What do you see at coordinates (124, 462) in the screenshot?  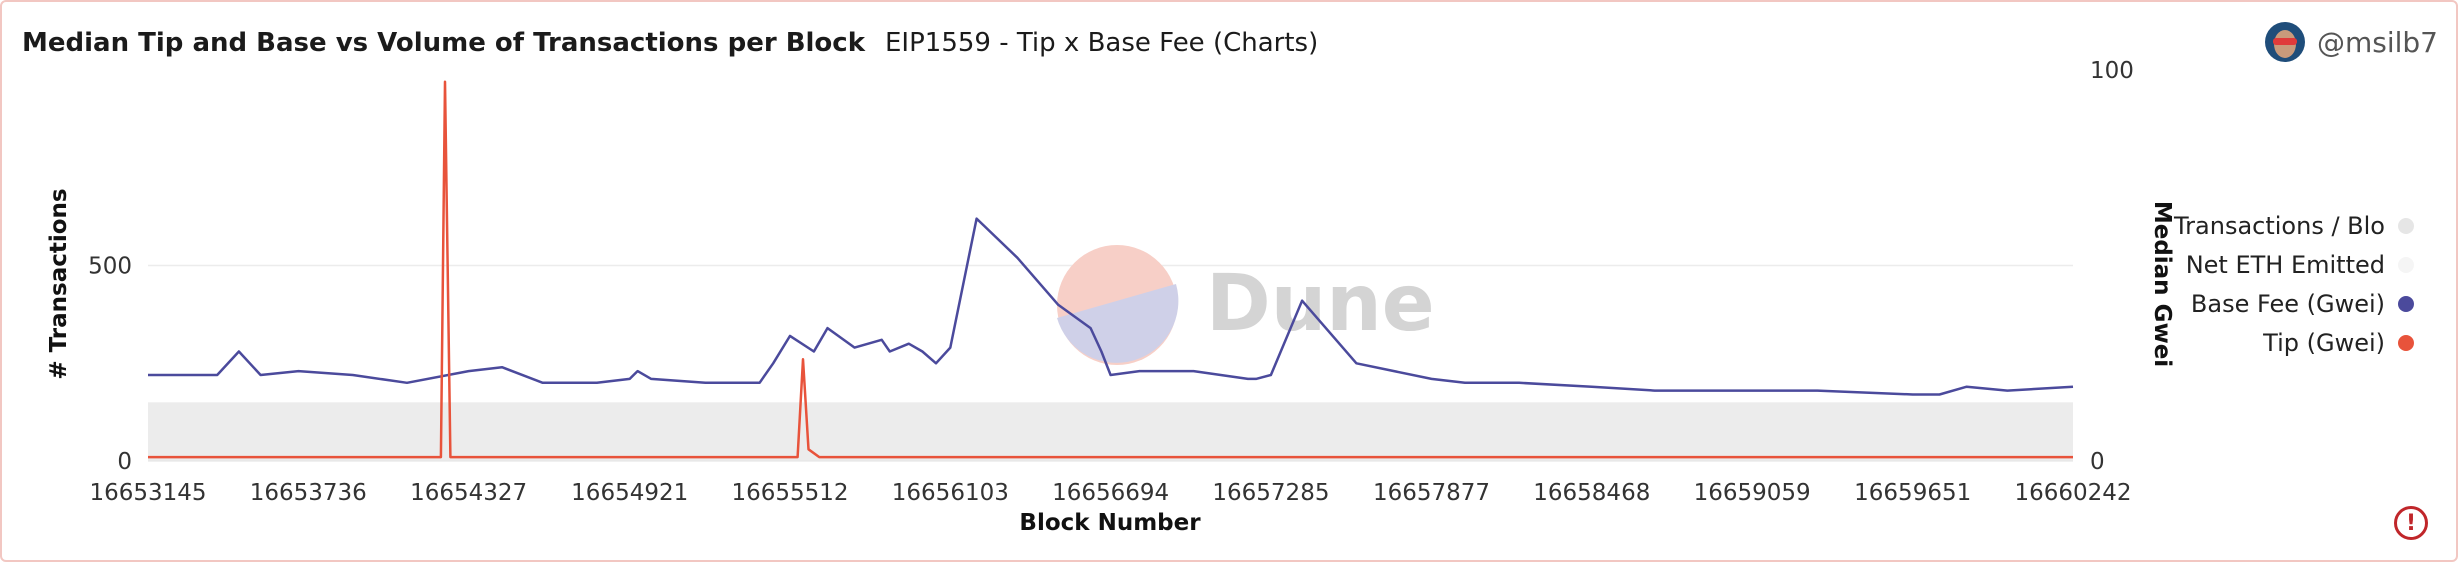 I see `y-left-tick-label: 0` at bounding box center [124, 462].